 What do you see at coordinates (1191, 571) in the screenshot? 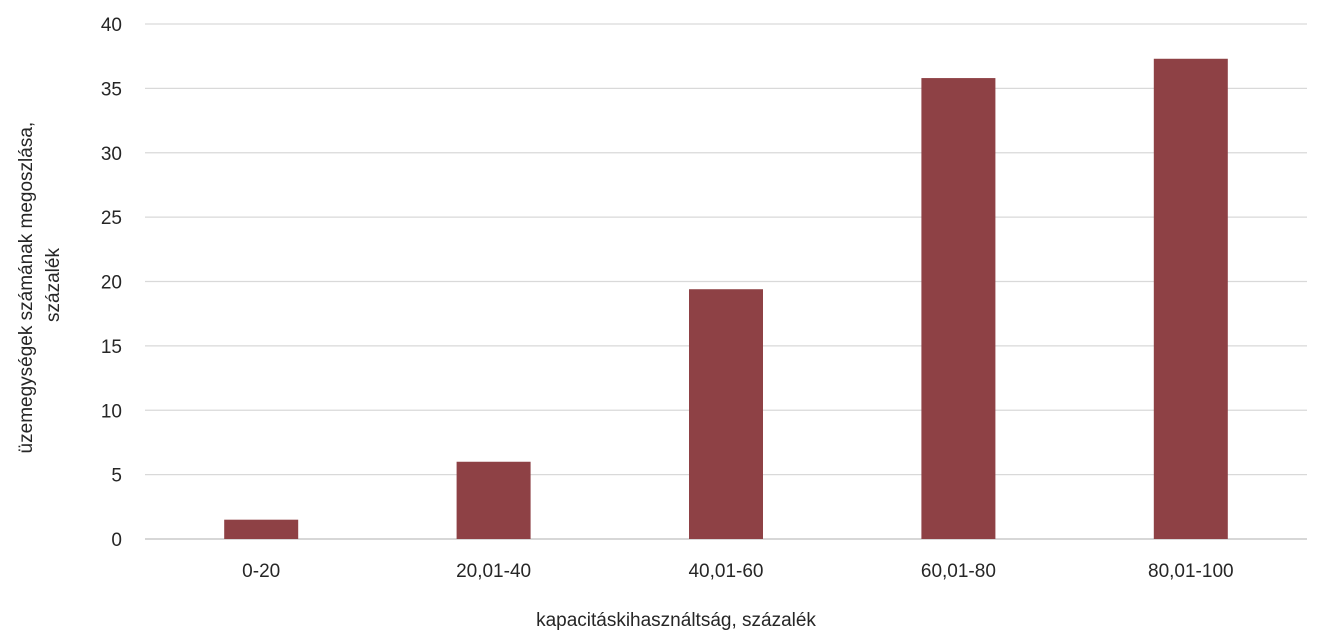
I see `x-tick-label: 80,01-100` at bounding box center [1191, 571].